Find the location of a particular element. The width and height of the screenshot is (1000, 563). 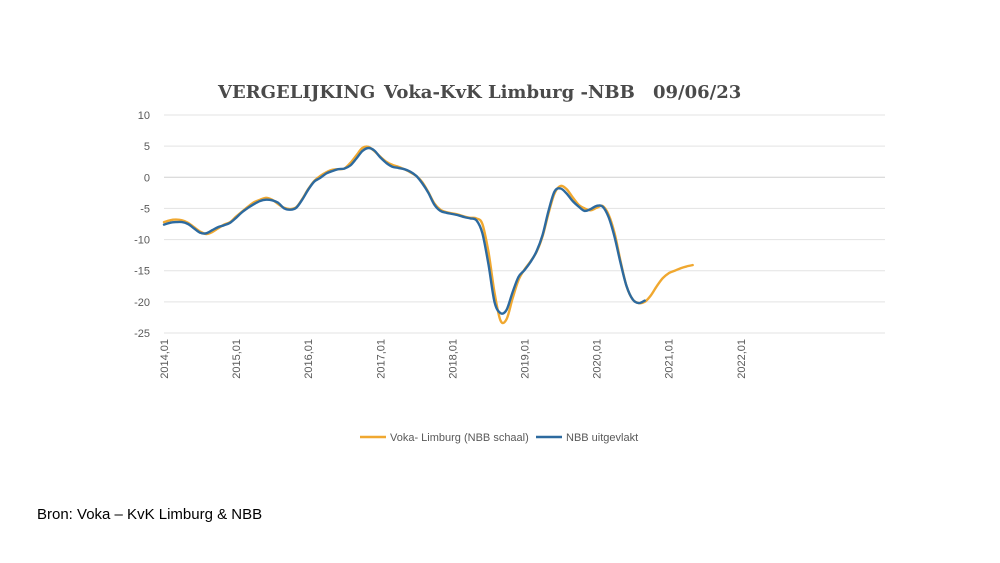

y-tick-label: 5 is located at coordinates (147, 147).